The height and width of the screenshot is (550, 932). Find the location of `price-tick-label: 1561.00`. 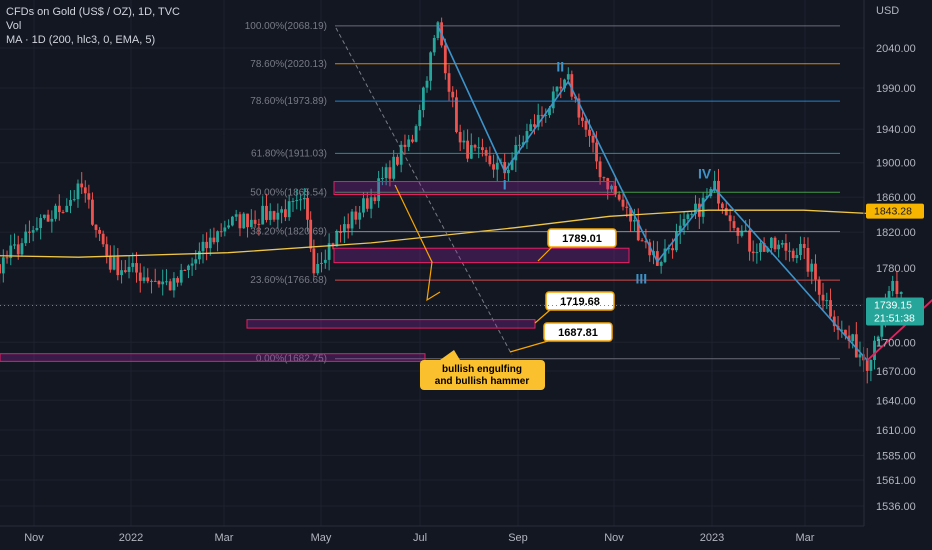

price-tick-label: 1561.00 is located at coordinates (896, 481).